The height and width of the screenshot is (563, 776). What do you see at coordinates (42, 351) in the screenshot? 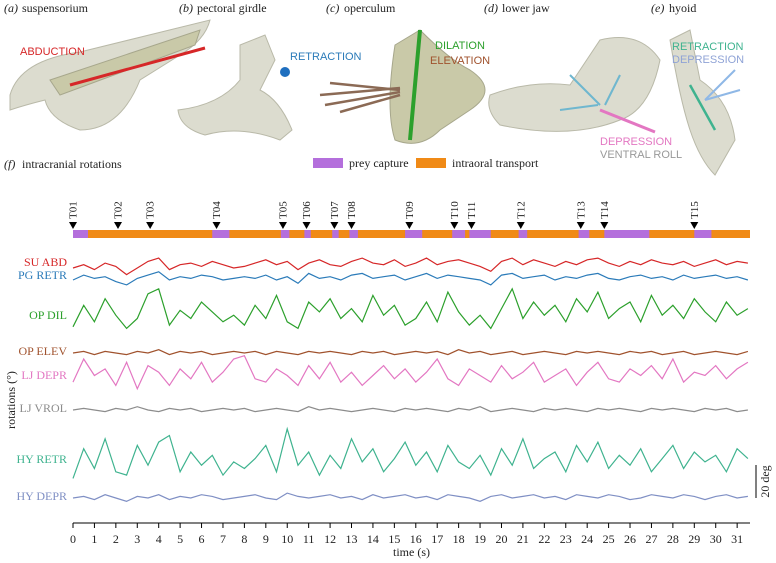
I see `trace-label: OP ELEV` at bounding box center [42, 351].